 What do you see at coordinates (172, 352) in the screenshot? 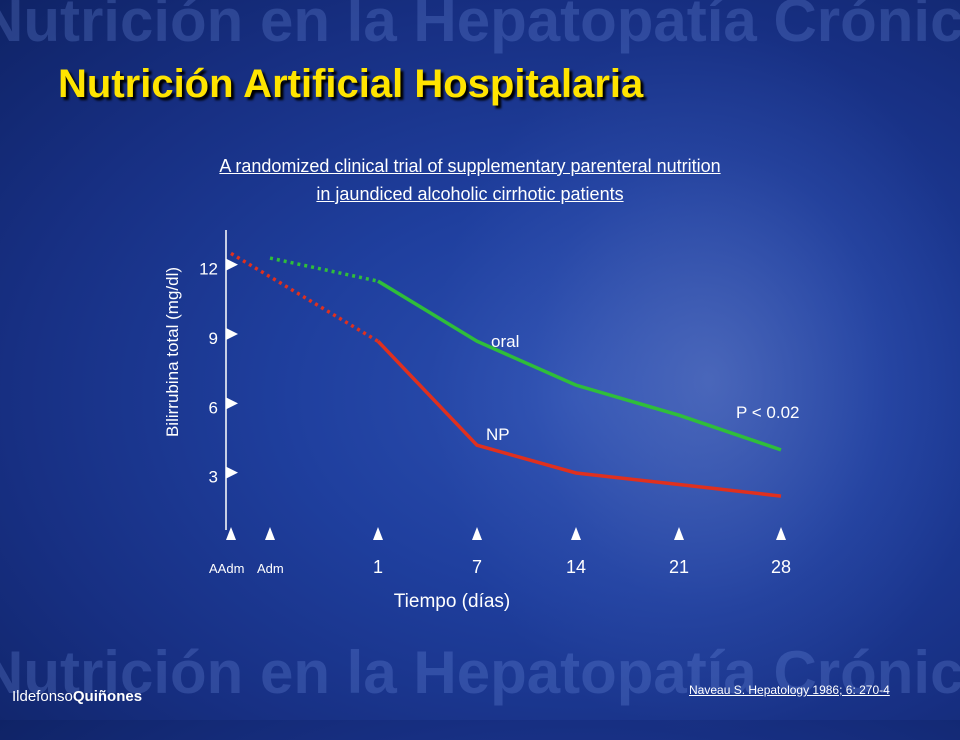
I see `y-axis-label: Bilirrubina total (mg/dl)` at bounding box center [172, 352].